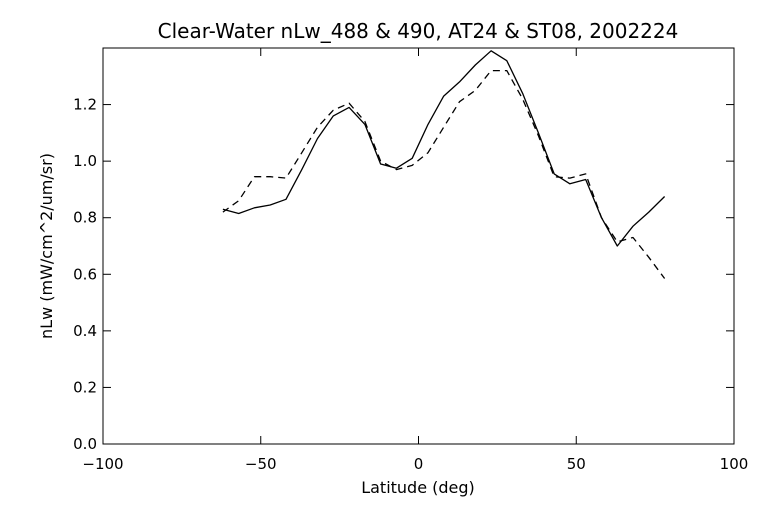  I want to click on x-axis-label: Latitude (deg), so click(418, 487).